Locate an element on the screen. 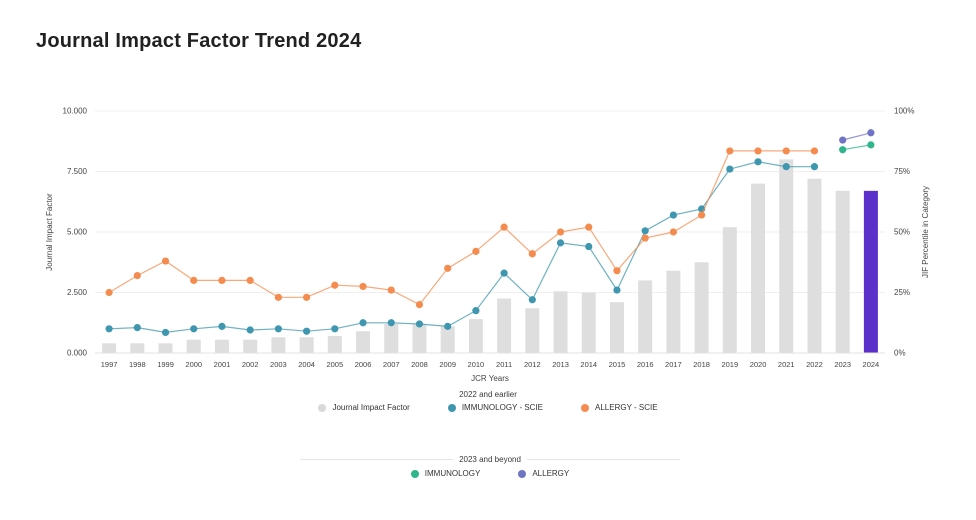  page-title: Journal Impact Factor Trend 2024 is located at coordinates (199, 41).